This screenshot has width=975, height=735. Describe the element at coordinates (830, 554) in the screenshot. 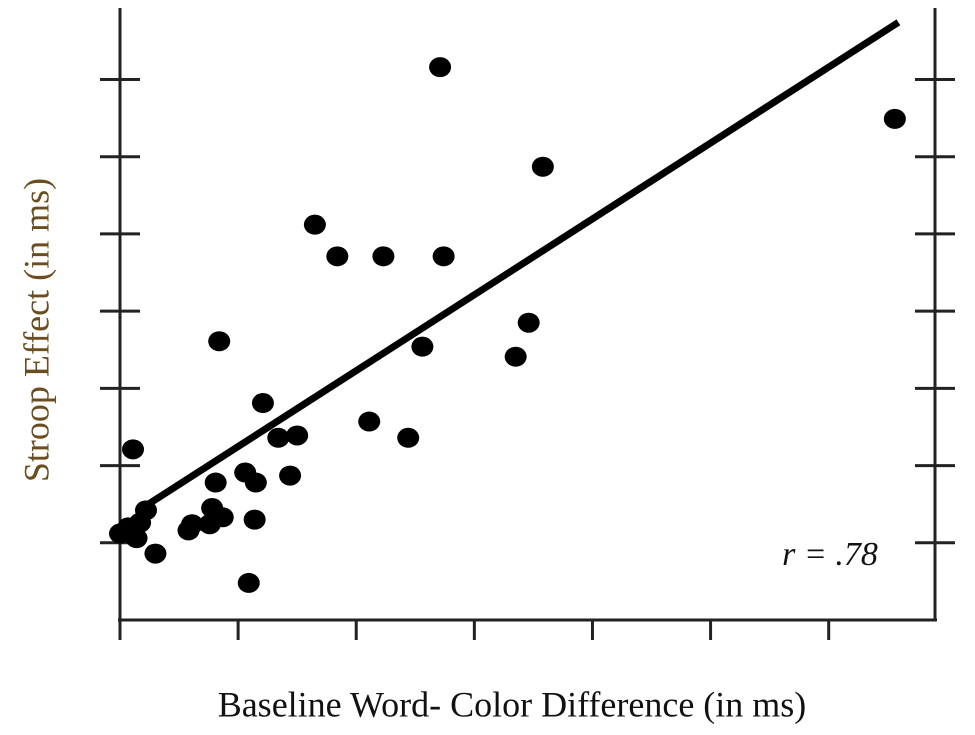

I see `annotation: r = .78` at that location.